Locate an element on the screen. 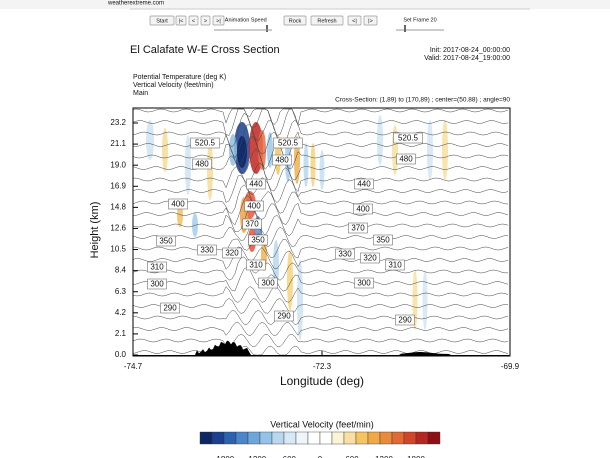  y-tick-label: 4.2 is located at coordinates (121, 312).